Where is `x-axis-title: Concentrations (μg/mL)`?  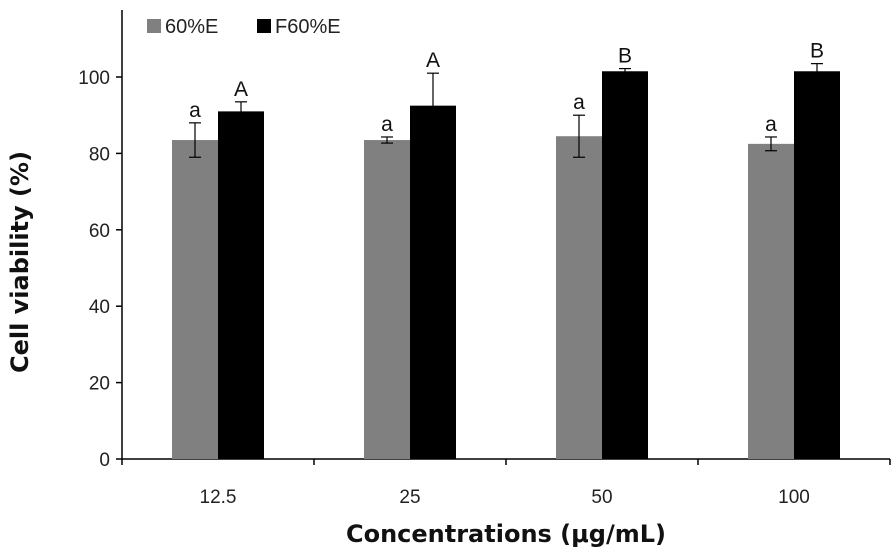
x-axis-title: Concentrations (μg/mL) is located at coordinates (506, 534).